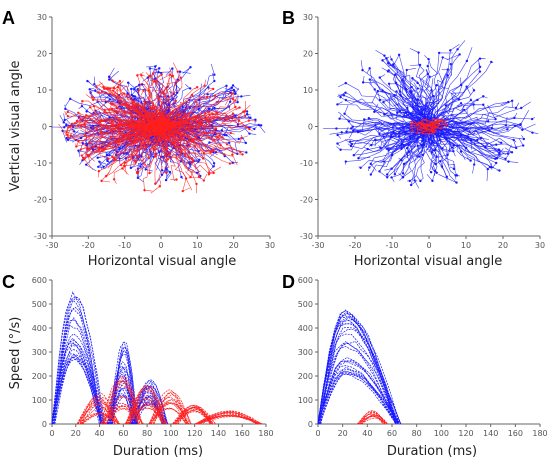 This screenshot has width=550, height=463. What do you see at coordinates (373, 418) in the screenshot?
I see `panel-d-series-1-speed-profile` at bounding box center [373, 418].